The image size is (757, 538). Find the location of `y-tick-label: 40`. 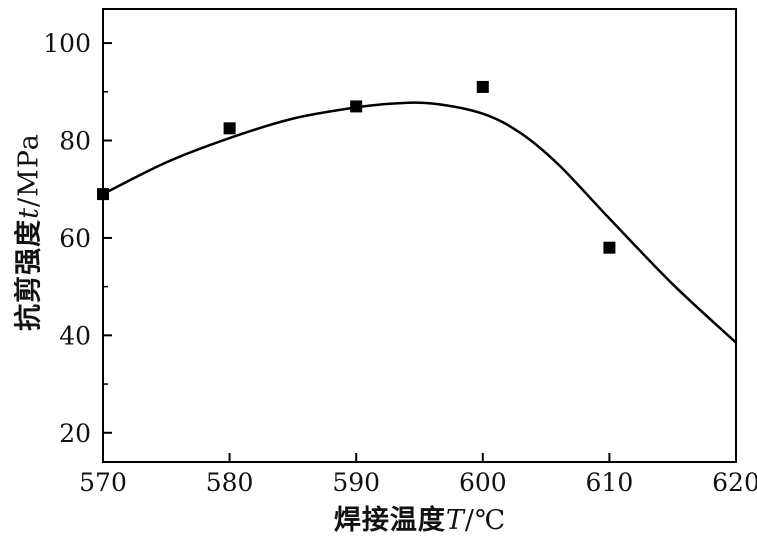

y-tick-label: 40 is located at coordinates (75, 335).